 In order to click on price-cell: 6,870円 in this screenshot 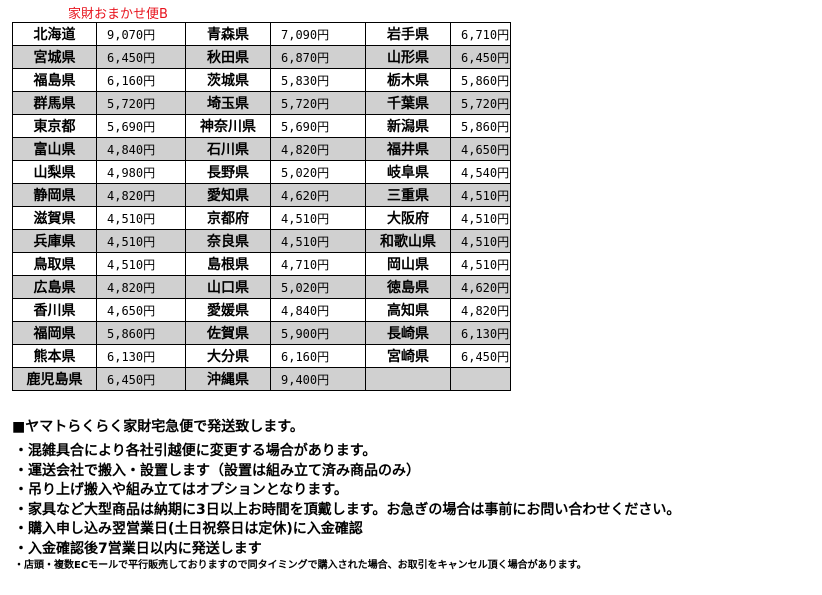, I will do `click(318, 57)`.